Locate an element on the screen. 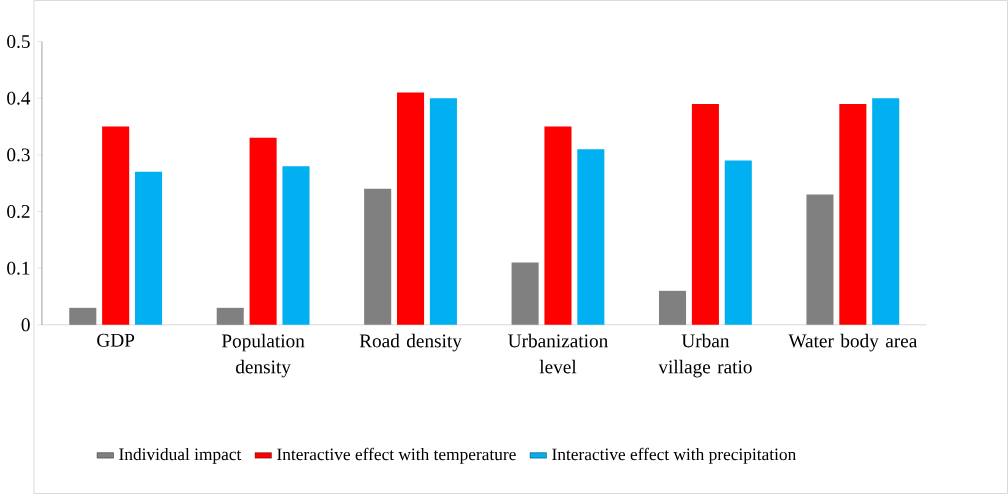  x-tick-label: Population density is located at coordinates (263, 355).